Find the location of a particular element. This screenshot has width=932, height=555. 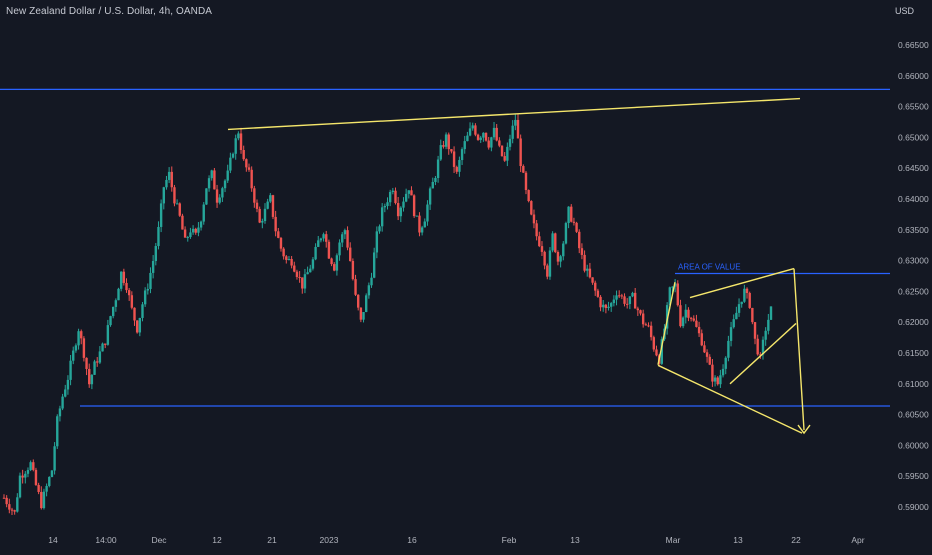

area-of-value-label: AREA OF VALUE is located at coordinates (709, 267).